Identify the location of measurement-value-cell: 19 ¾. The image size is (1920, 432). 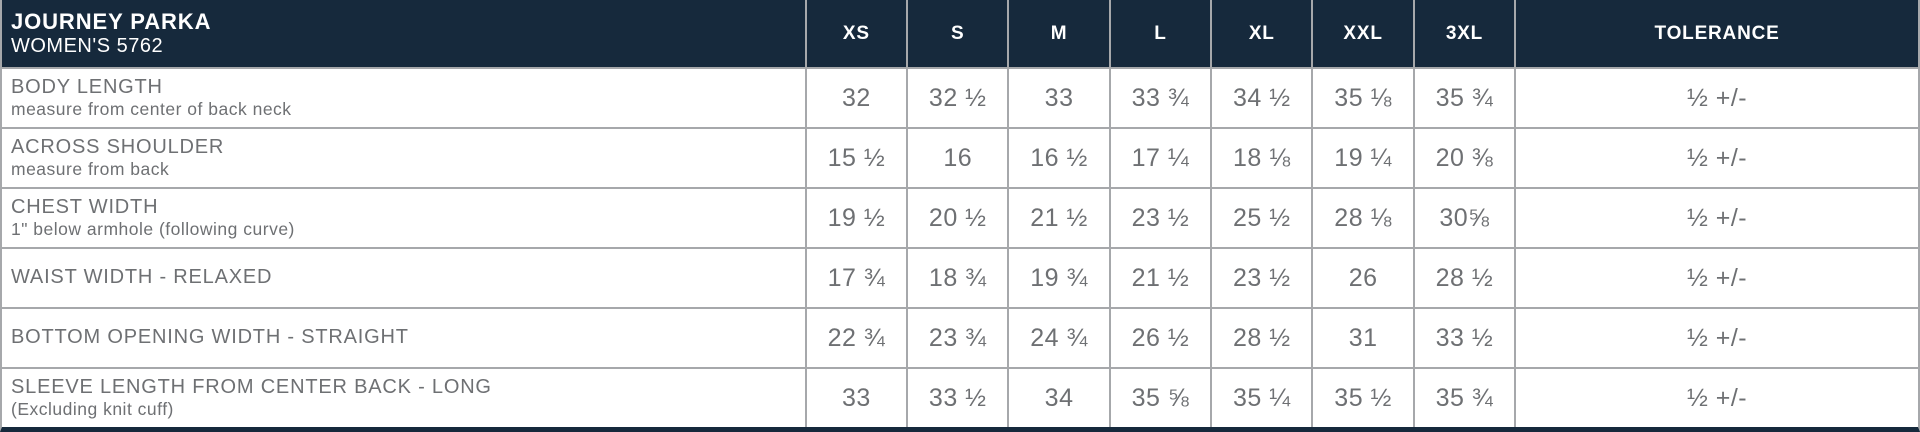
(1060, 277).